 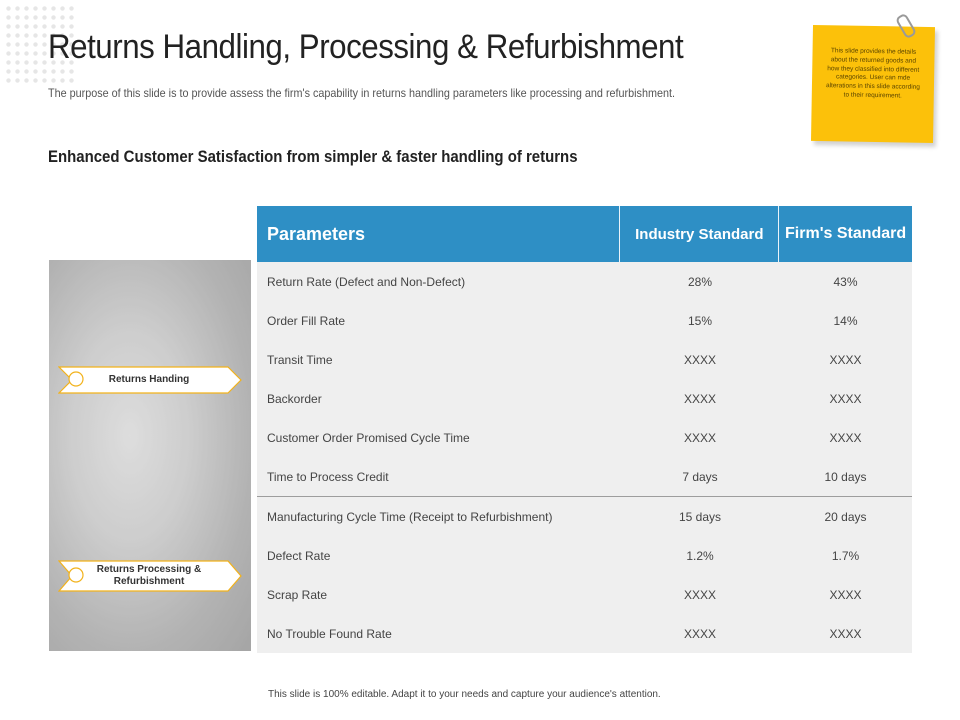 I want to click on header-parameters: Parameters, so click(x=439, y=234).